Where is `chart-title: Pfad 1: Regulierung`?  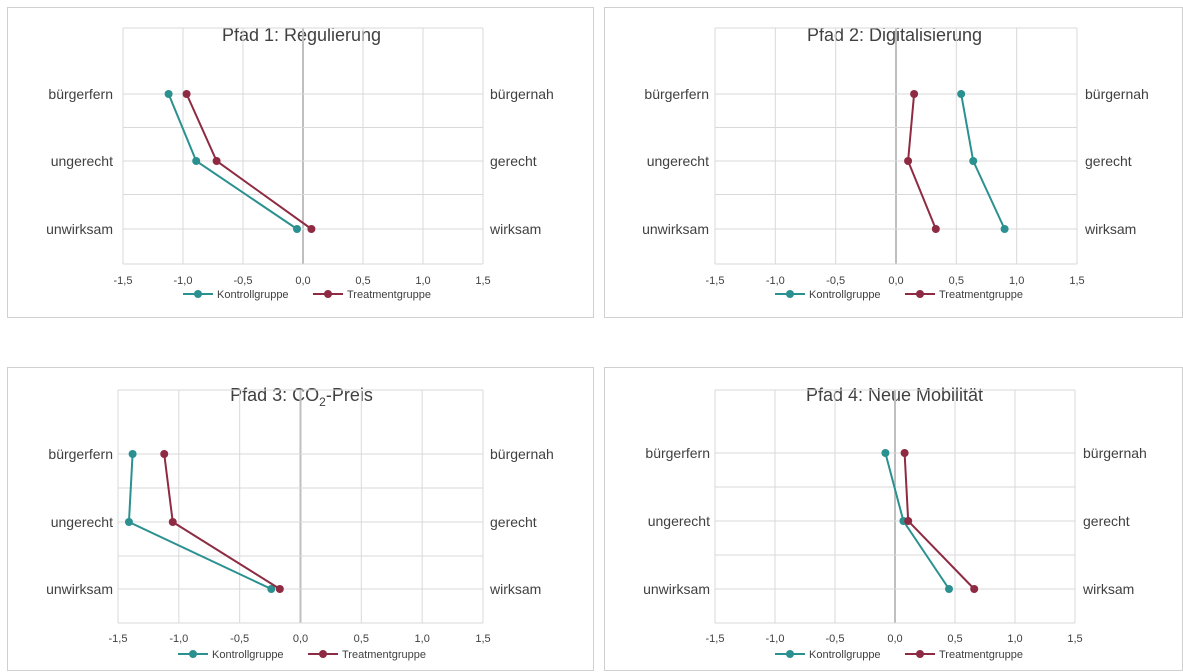 chart-title: Pfad 1: Regulierung is located at coordinates (301, 35).